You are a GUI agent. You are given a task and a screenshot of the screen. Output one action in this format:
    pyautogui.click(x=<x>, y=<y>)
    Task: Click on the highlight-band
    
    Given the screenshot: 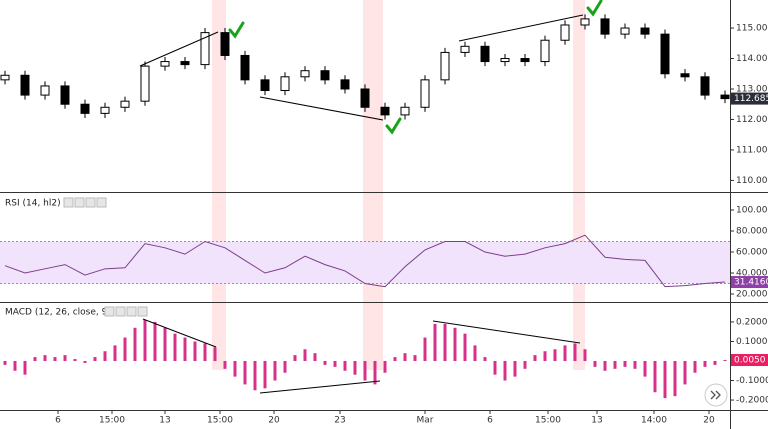 What is the action you would take?
    pyautogui.click(x=373, y=185)
    